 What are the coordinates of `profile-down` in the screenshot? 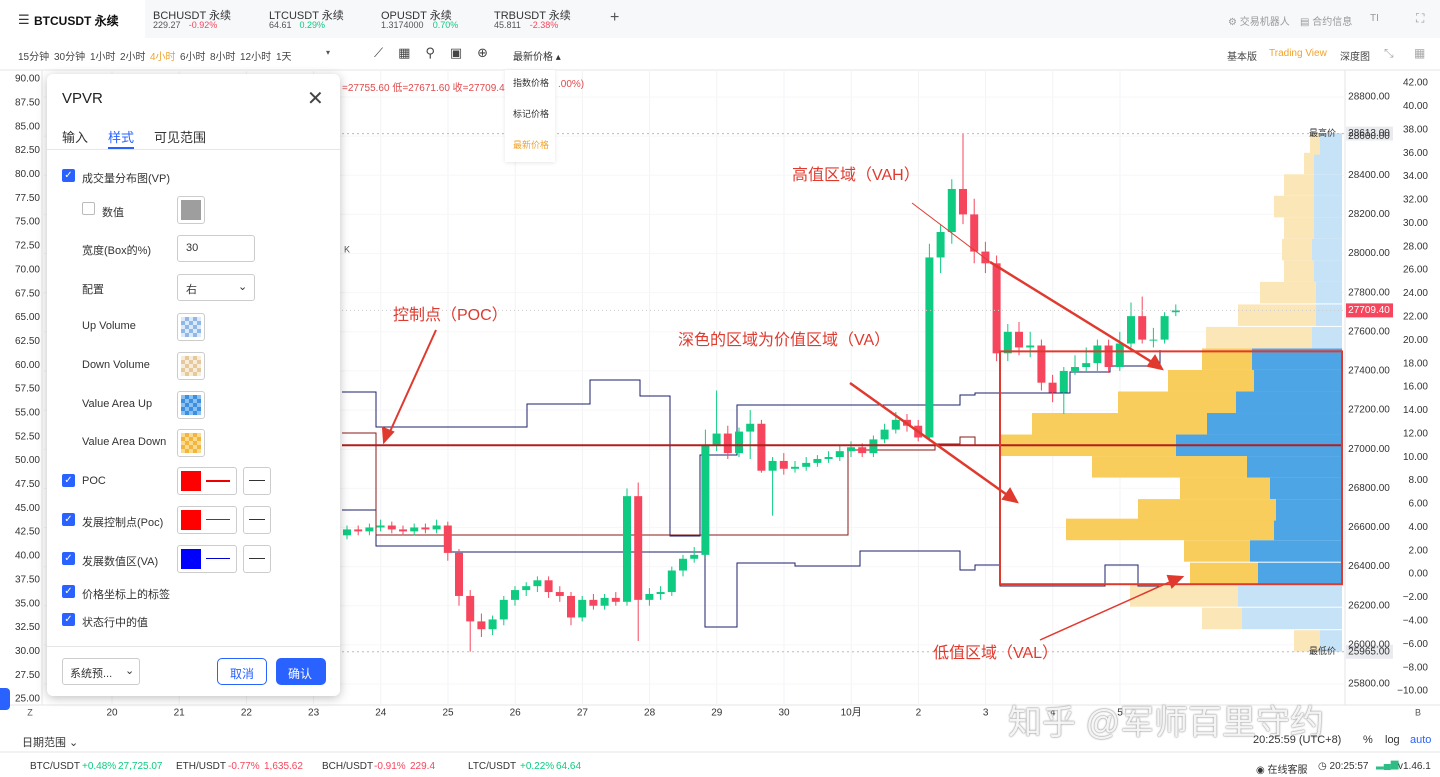 It's located at (1288, 292).